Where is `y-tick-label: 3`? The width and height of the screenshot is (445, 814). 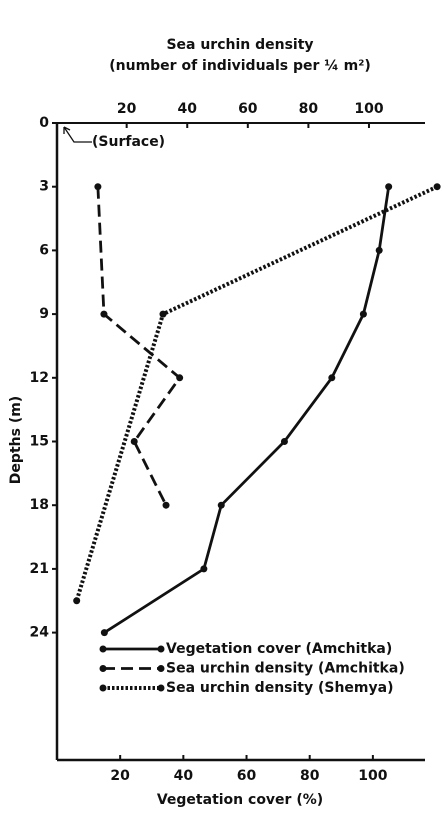
y-tick-label: 3 is located at coordinates (44, 187).